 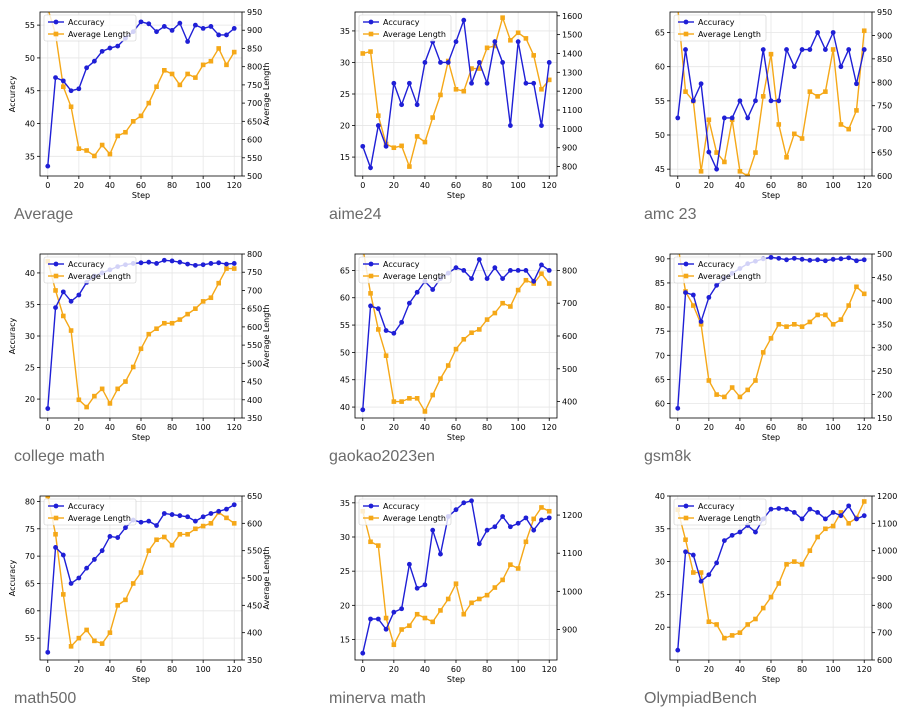 I want to click on chart-caption: minerva math, so click(x=377, y=698).